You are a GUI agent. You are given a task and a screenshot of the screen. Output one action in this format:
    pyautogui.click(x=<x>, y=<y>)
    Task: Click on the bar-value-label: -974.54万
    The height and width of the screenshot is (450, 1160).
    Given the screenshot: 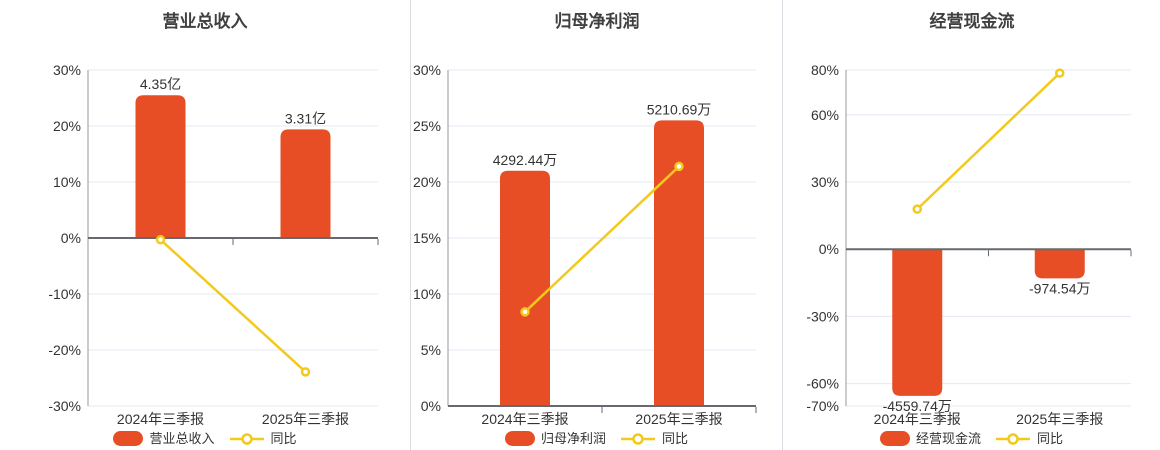 What is the action you would take?
    pyautogui.click(x=1059, y=288)
    